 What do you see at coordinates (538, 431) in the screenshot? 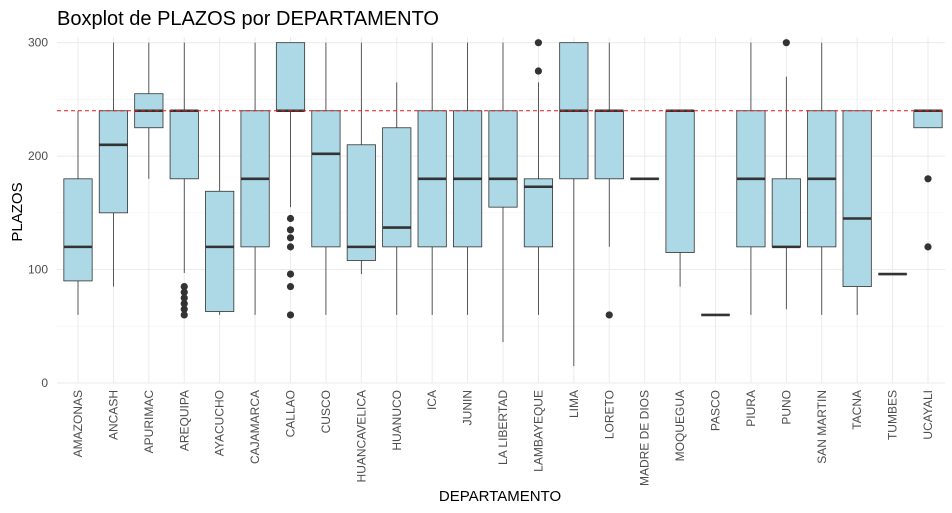
I see `x-tick-label: LAMBAYEQUE` at bounding box center [538, 431].